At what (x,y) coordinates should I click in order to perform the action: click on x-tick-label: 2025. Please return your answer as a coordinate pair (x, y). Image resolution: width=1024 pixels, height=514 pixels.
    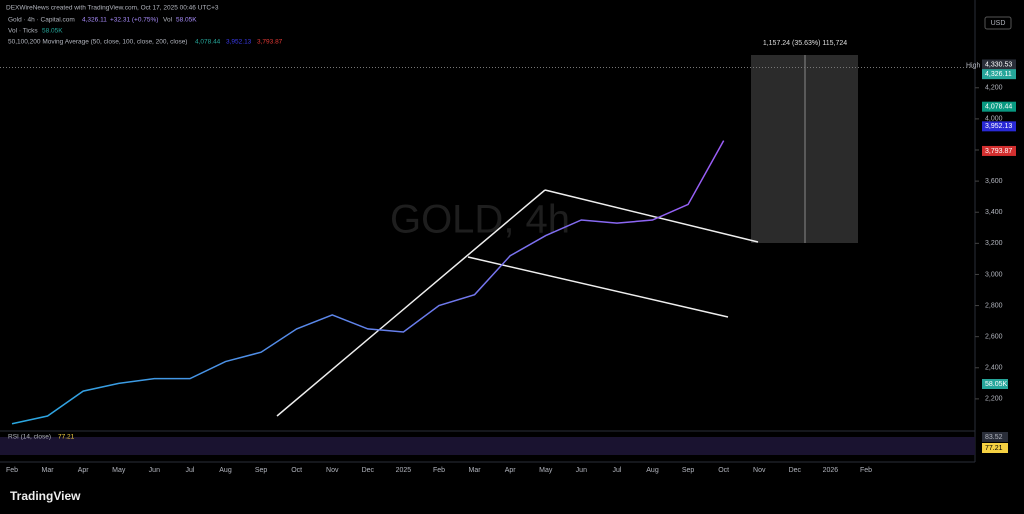
    Looking at the image, I should click on (404, 470).